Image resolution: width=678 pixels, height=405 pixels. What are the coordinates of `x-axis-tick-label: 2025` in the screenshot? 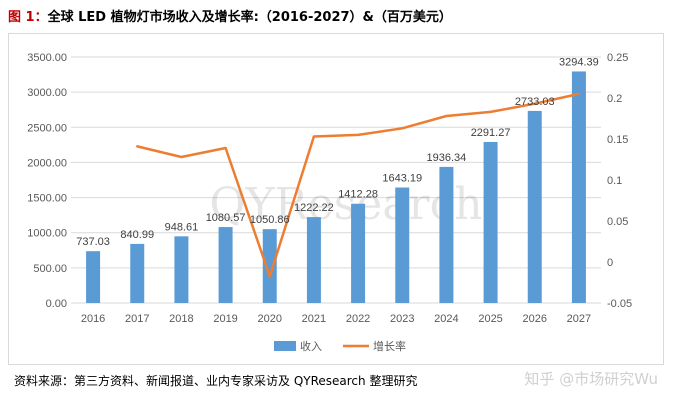 It's located at (490, 319).